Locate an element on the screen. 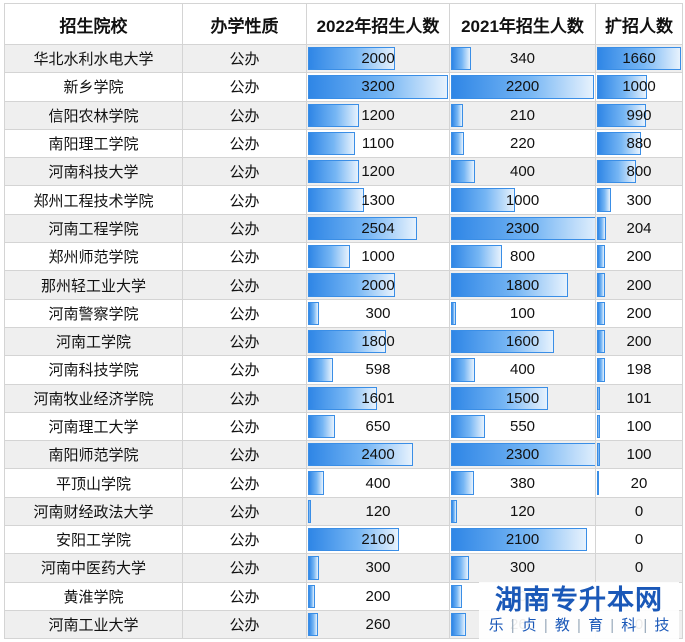 The width and height of the screenshot is (685, 642). enroll-2022: 3200 is located at coordinates (378, 87).